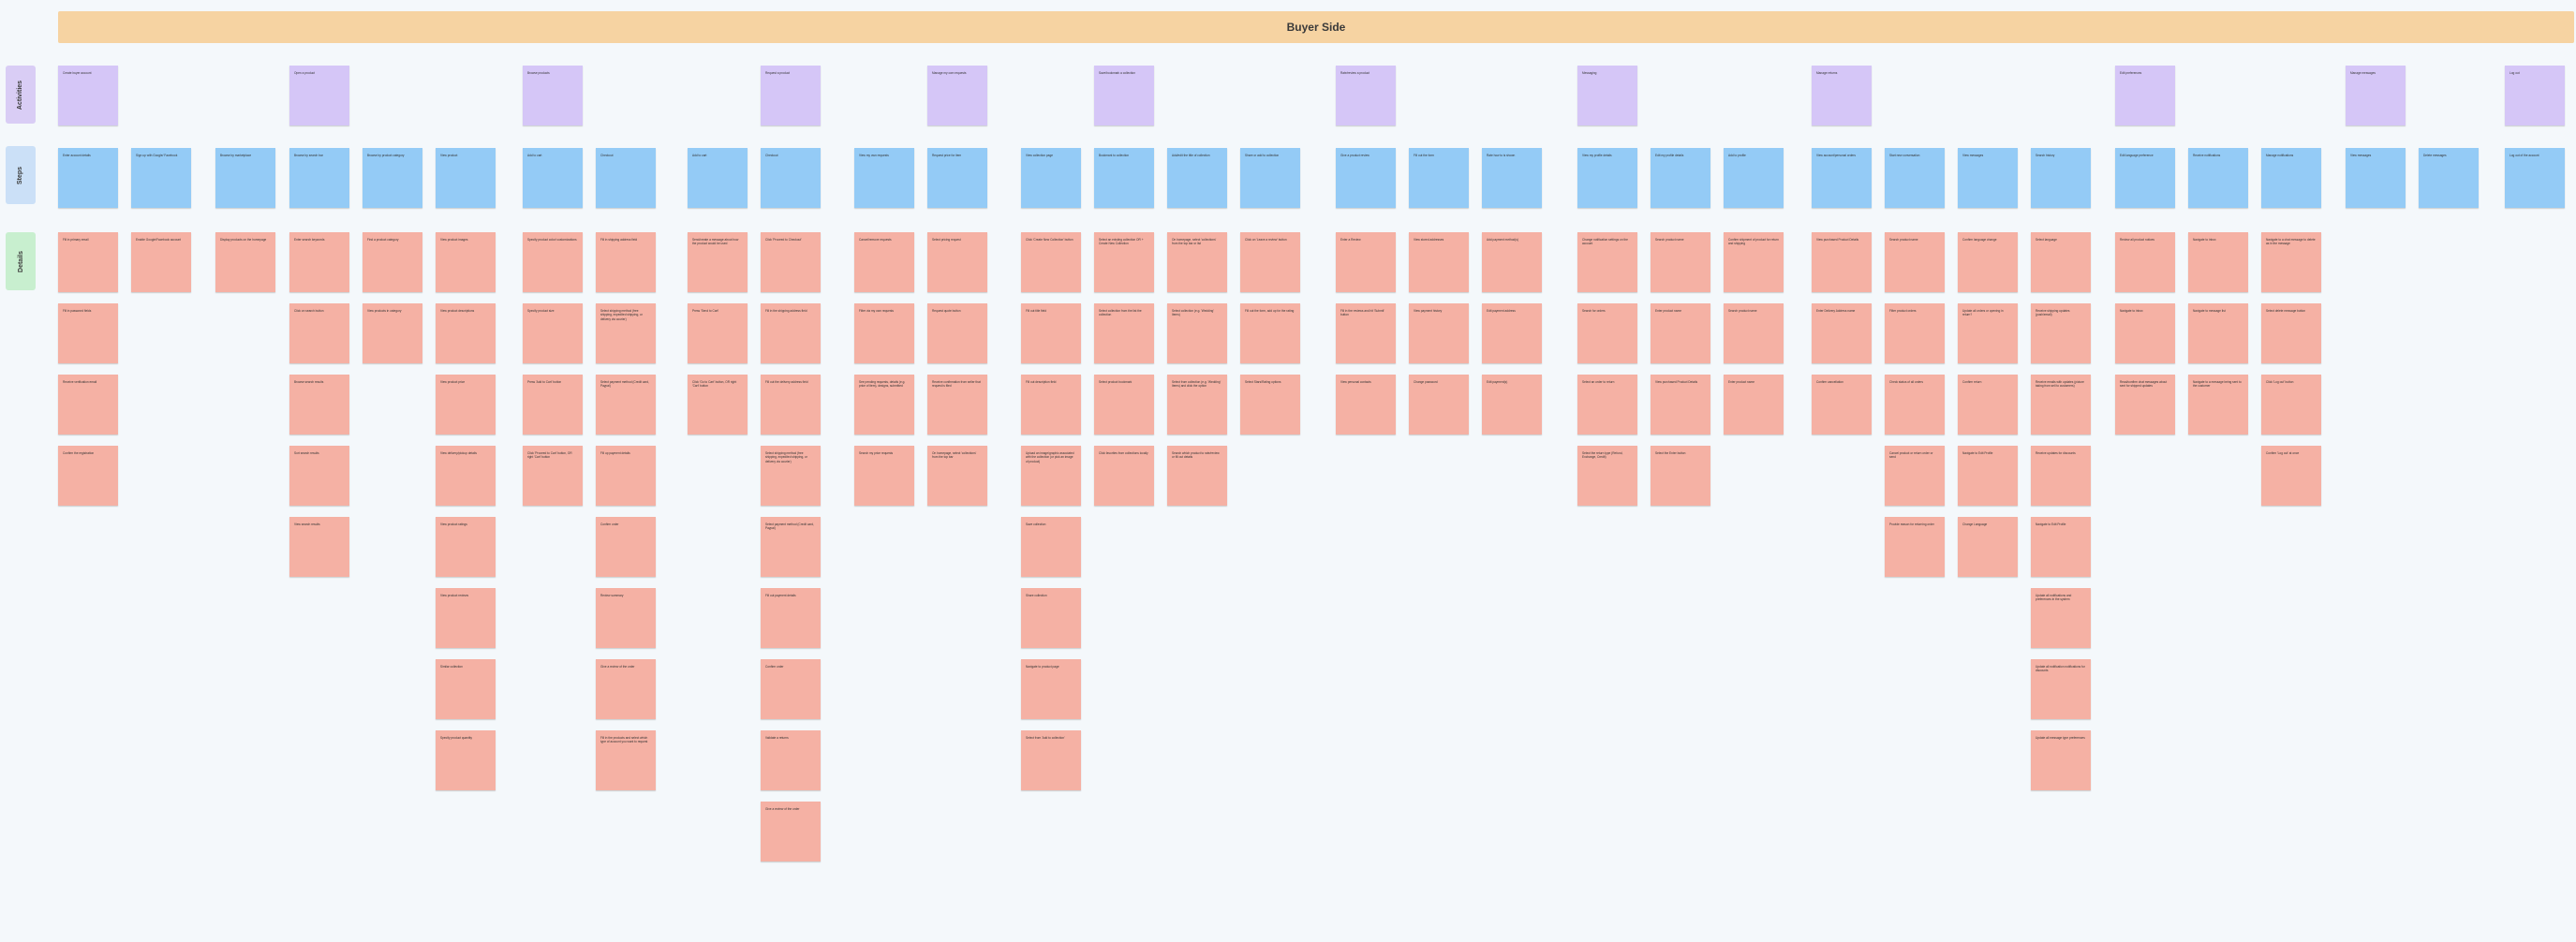  What do you see at coordinates (1270, 178) in the screenshot?
I see `step-note: Share or add to collection` at bounding box center [1270, 178].